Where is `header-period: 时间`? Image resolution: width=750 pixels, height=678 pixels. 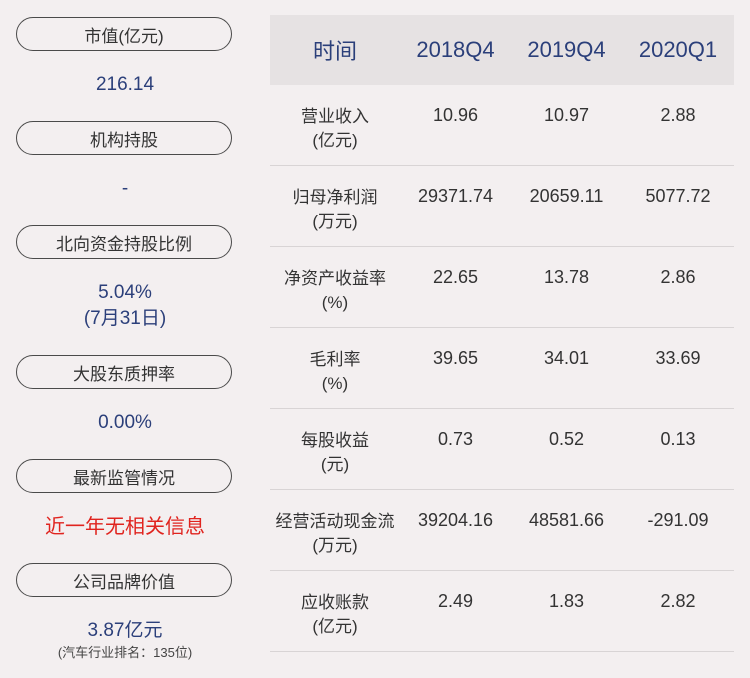
header-period: 时间 is located at coordinates (334, 51).